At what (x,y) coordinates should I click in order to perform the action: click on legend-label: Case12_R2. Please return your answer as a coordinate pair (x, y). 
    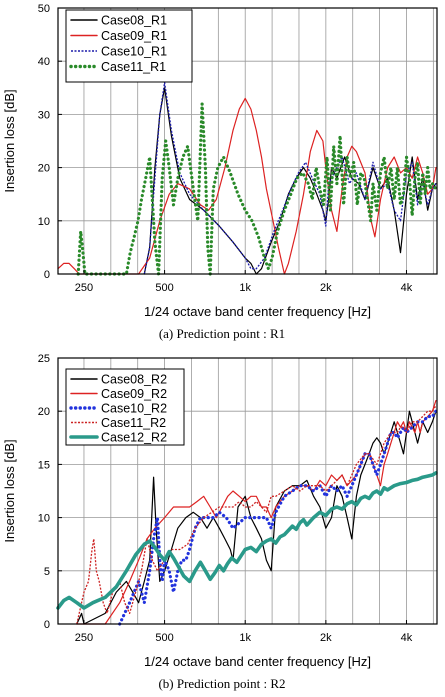
    Looking at the image, I should click on (134, 438).